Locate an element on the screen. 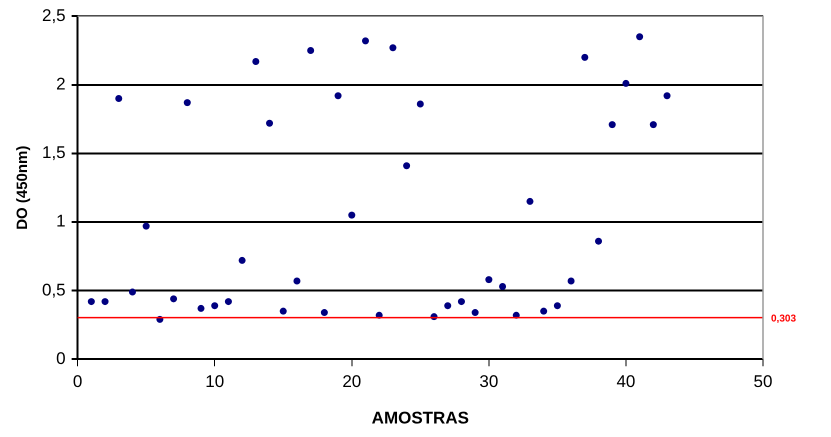  y-tick-label: 1 is located at coordinates (61, 221).